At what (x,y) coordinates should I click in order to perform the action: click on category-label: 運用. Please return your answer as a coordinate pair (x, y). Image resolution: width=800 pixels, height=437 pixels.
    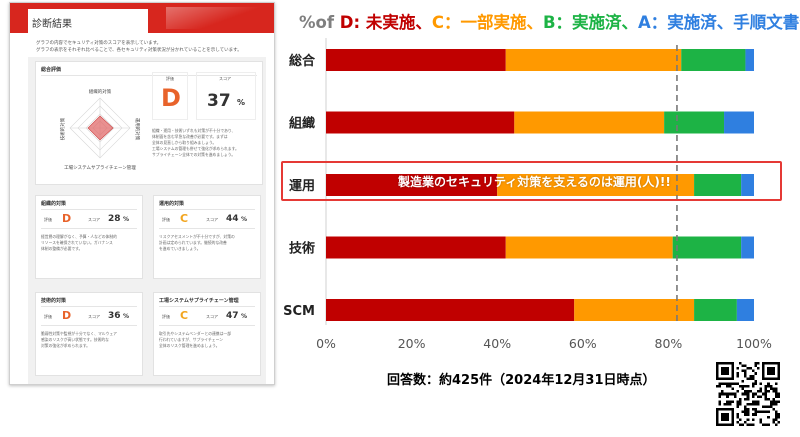
    Looking at the image, I should click on (302, 186).